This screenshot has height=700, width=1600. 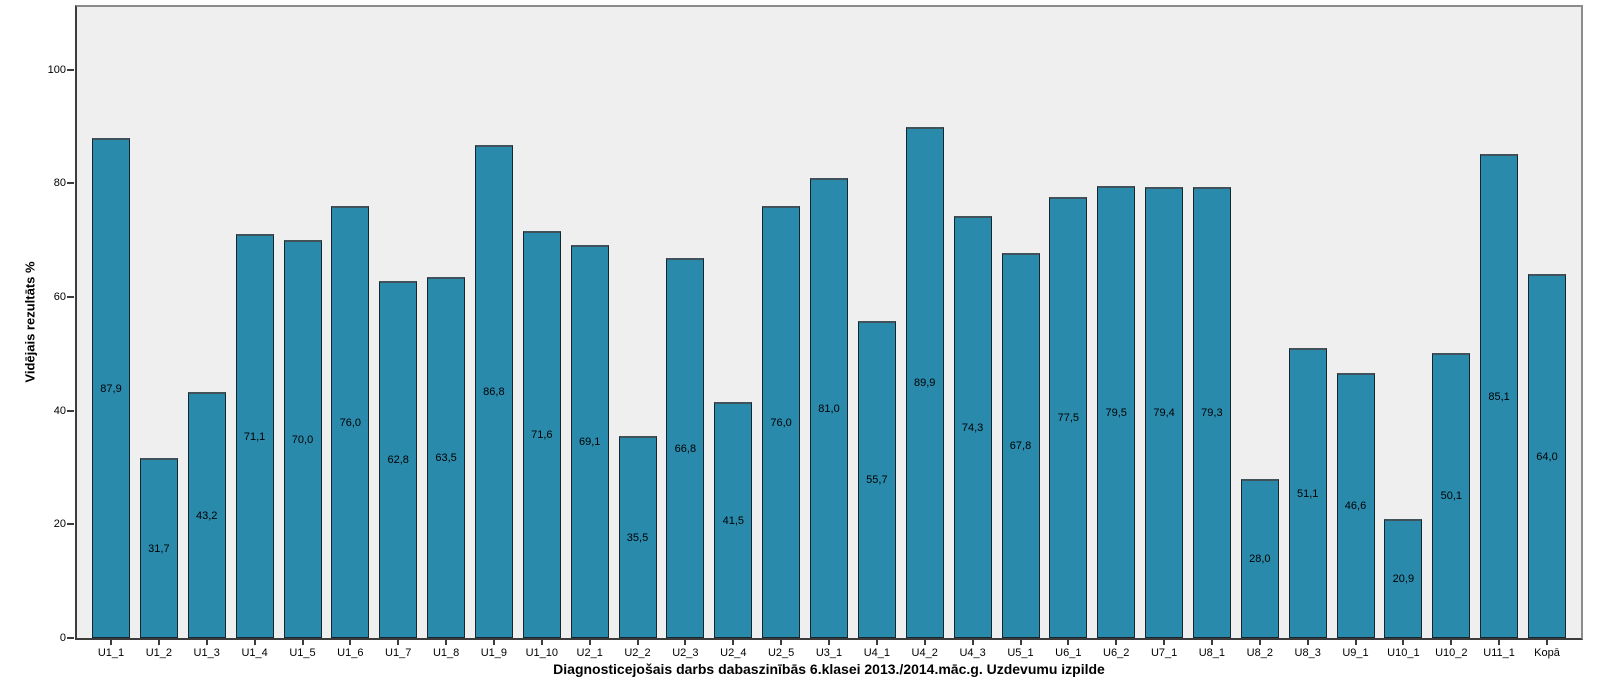 What do you see at coordinates (30, 322) in the screenshot?
I see `y-axis-title: Vidējais rezultāts %` at bounding box center [30, 322].